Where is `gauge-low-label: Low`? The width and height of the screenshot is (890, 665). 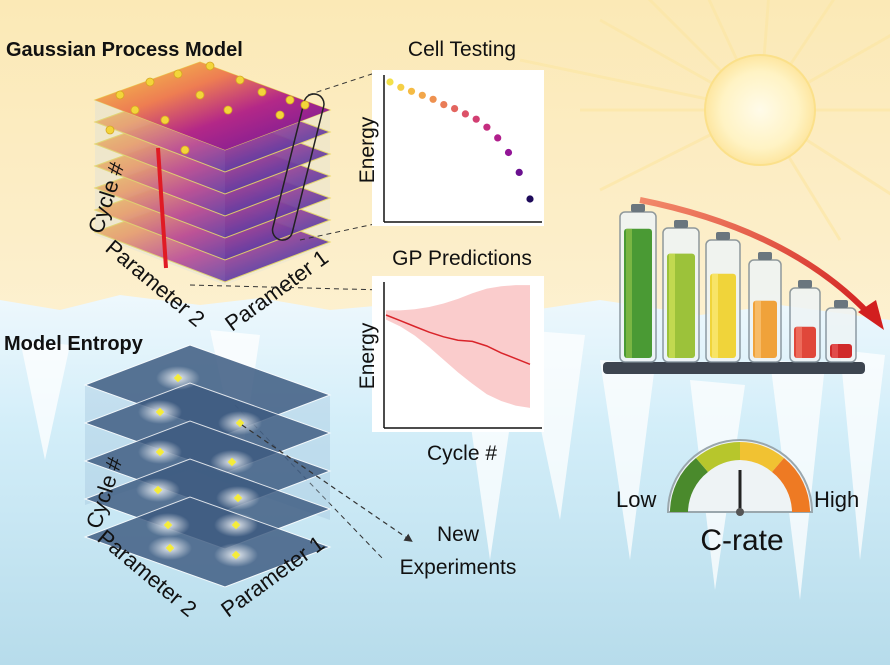
gauge-low-label: Low is located at coordinates (636, 499).